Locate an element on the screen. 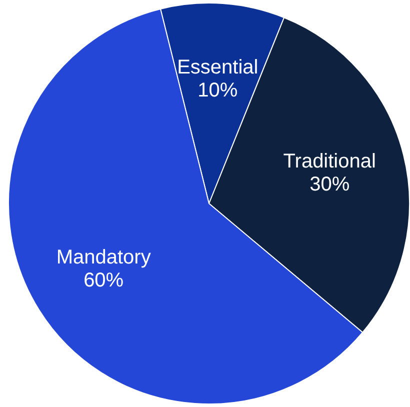 The image size is (410, 407). slice-label: Mandatory is located at coordinates (103, 257).